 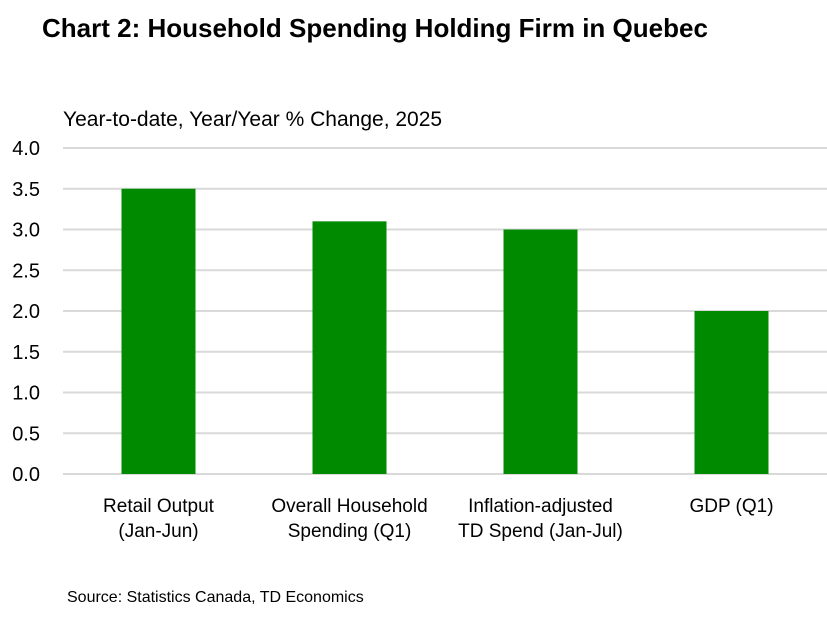 I want to click on x-category-label: TD Spend (Jan-Jul), so click(x=540, y=531).